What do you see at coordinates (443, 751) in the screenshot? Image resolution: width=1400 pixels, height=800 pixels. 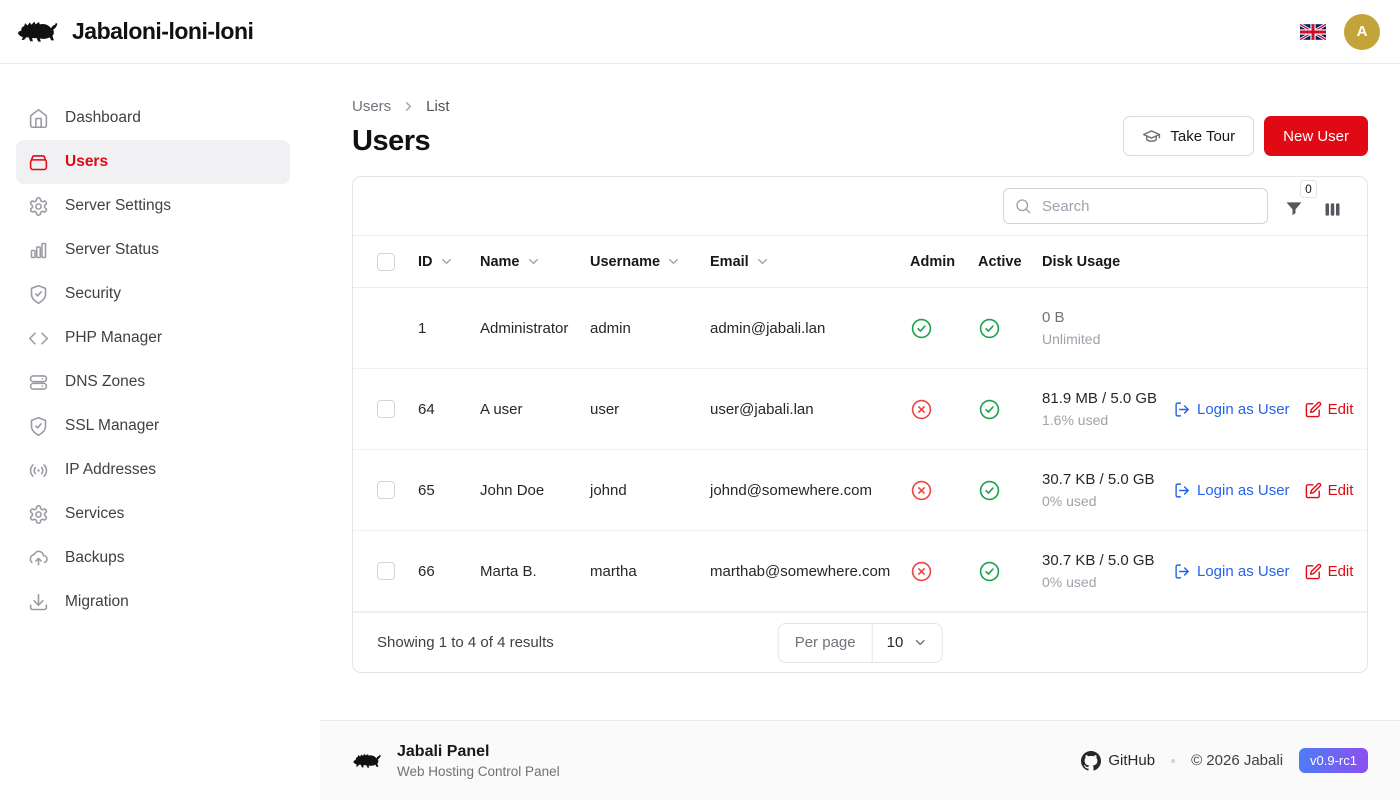 I see `footer-brand: Jabali Panel` at bounding box center [443, 751].